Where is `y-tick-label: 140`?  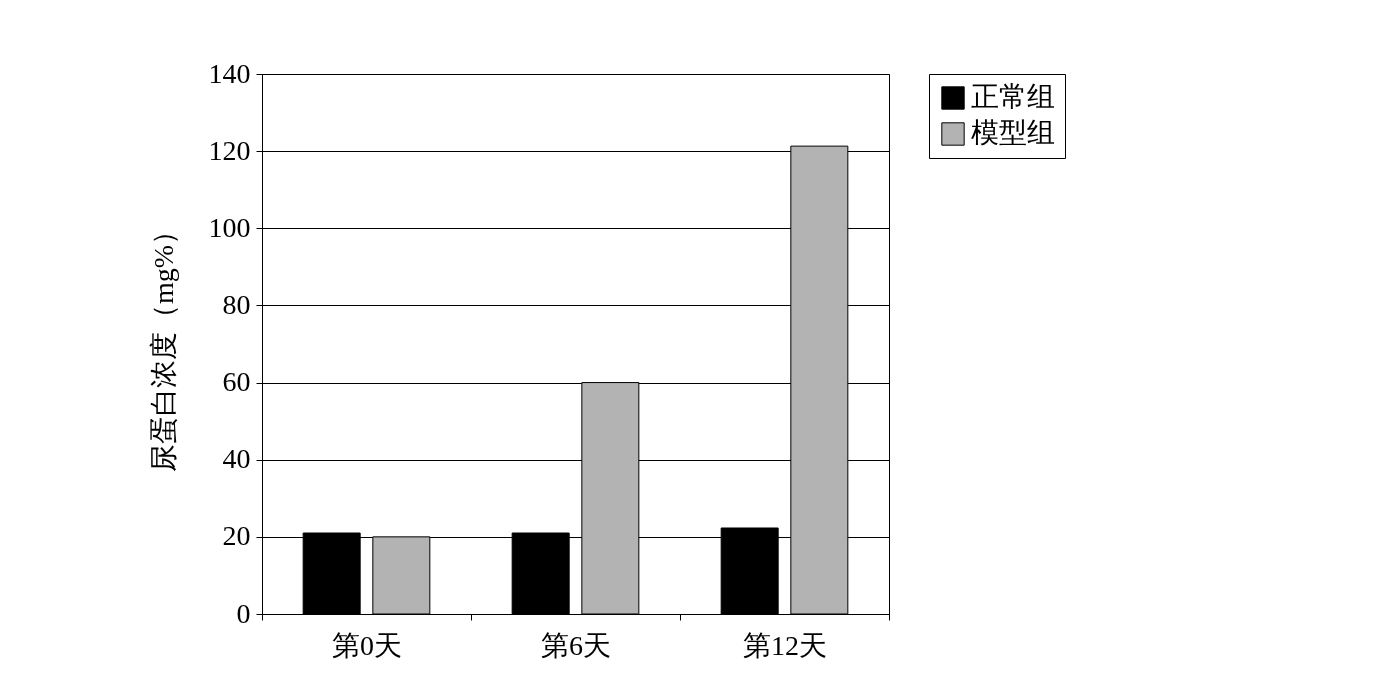 y-tick-label: 140 is located at coordinates (229, 73).